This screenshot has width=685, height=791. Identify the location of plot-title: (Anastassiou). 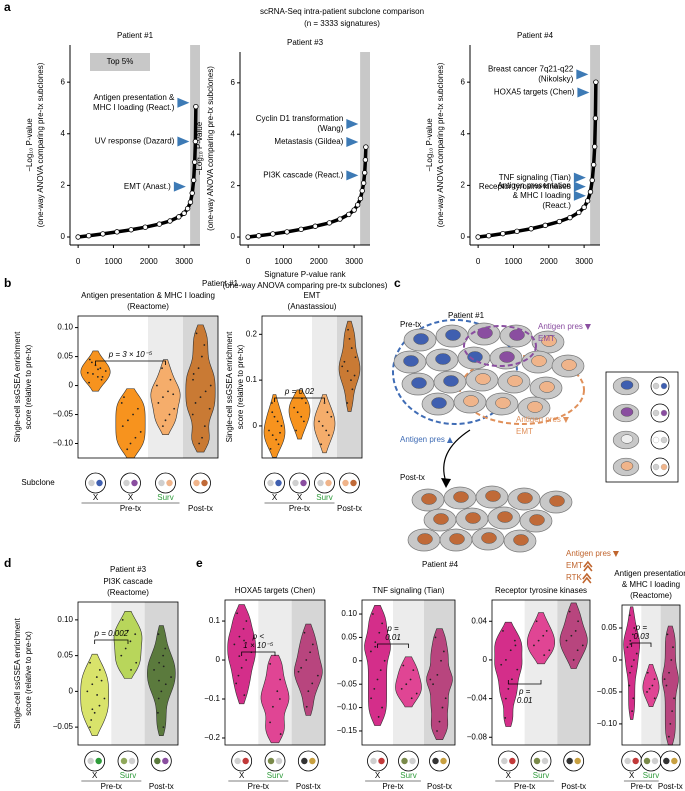
(312, 306).